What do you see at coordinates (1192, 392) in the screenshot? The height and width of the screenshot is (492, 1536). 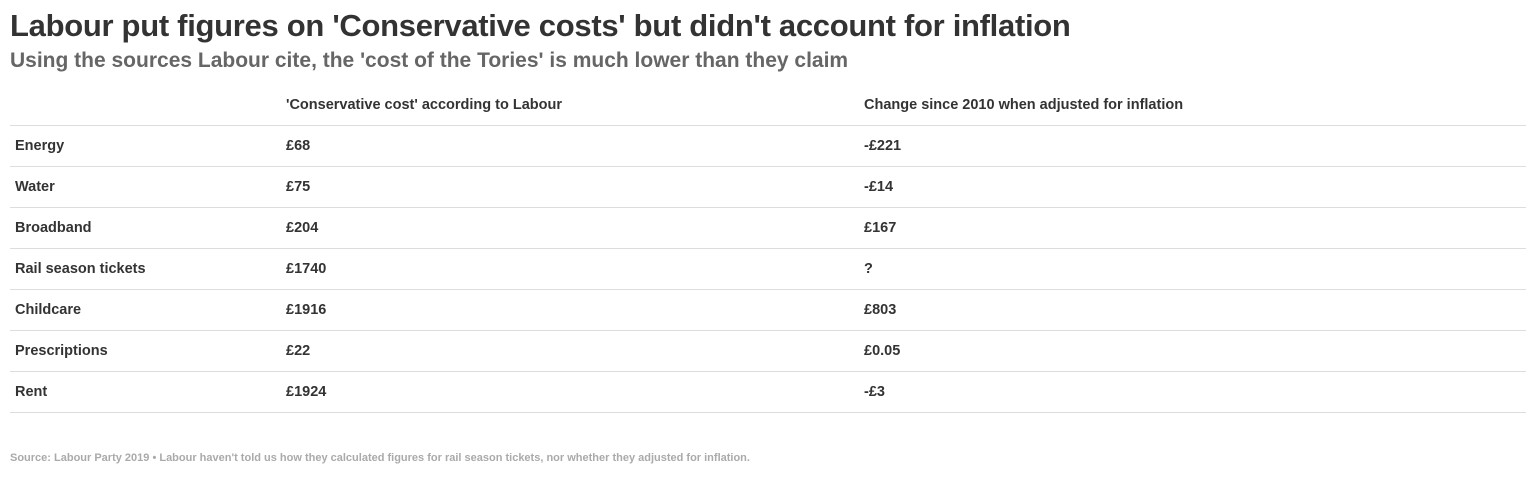 I see `inflation-change-cell: -£3` at bounding box center [1192, 392].